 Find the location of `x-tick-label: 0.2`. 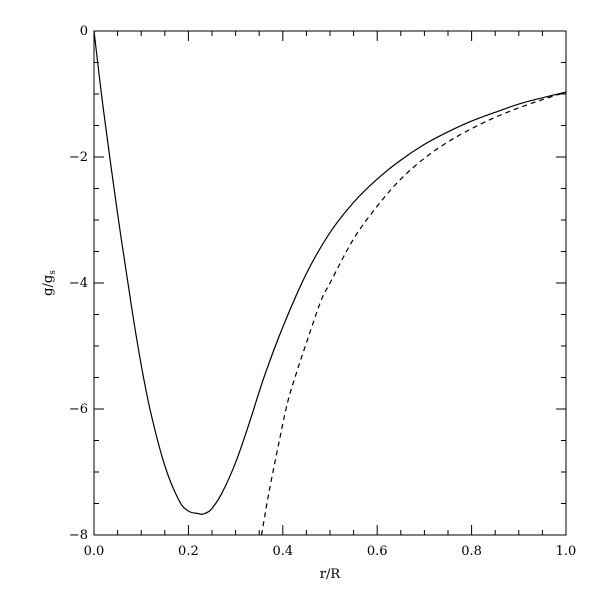

x-tick-label: 0.2 is located at coordinates (188, 551).